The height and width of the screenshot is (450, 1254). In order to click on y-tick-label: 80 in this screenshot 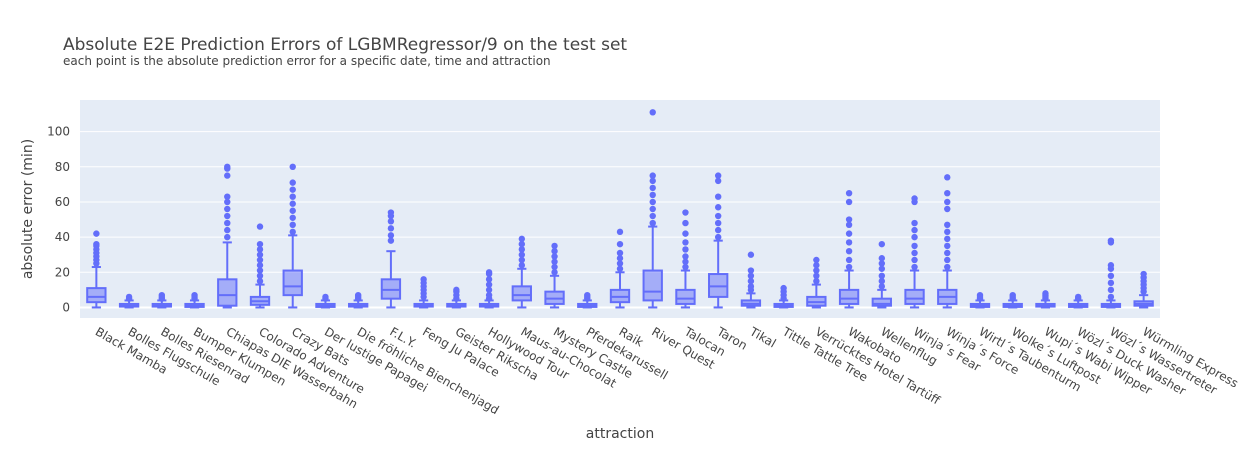, I will do `click(62, 167)`.